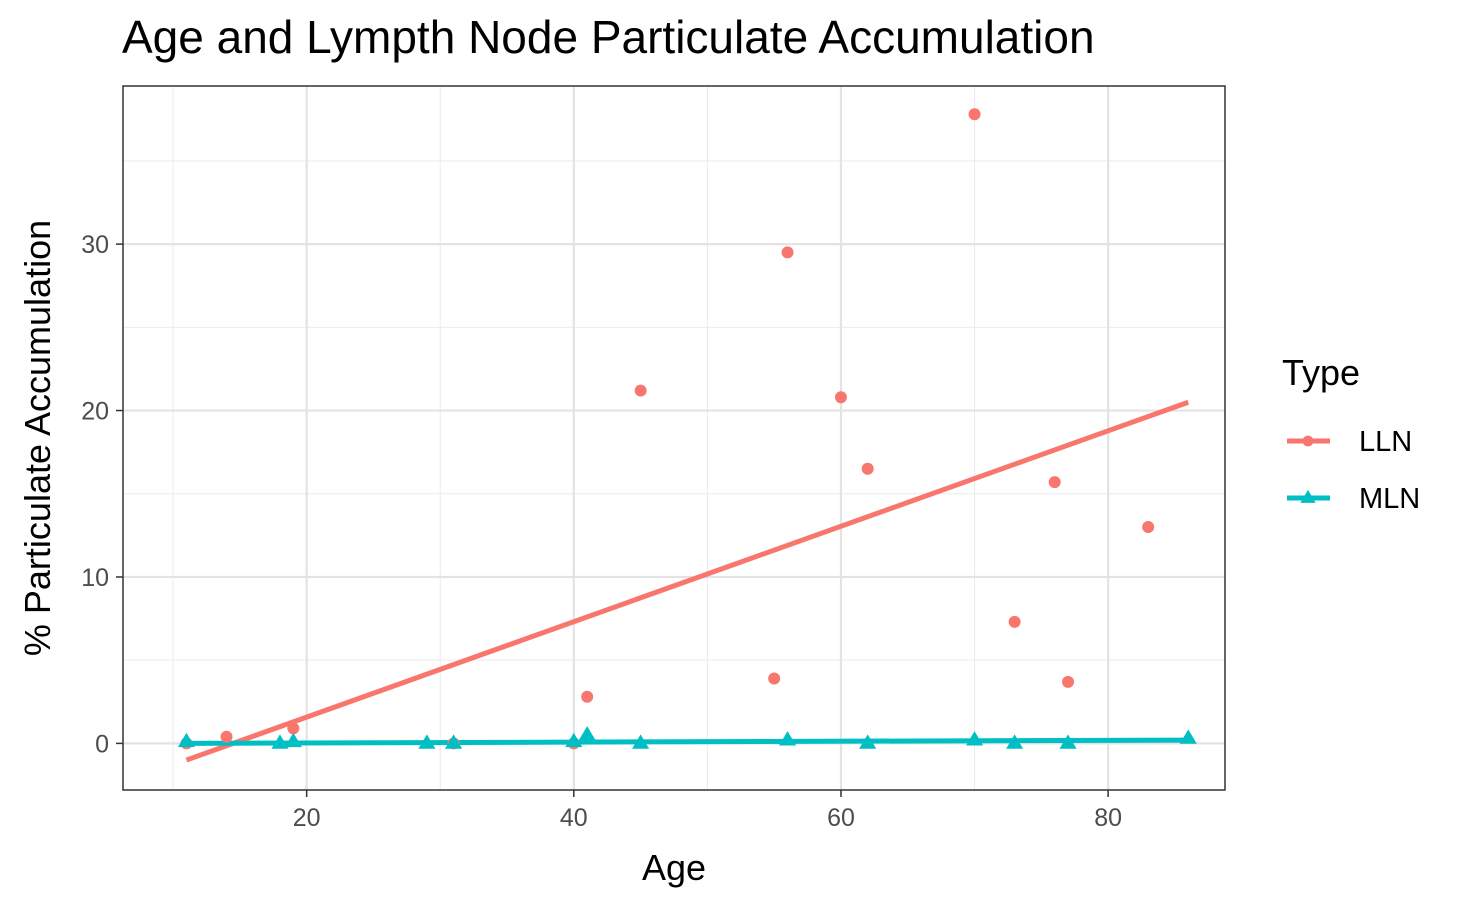 The image size is (1470, 908). What do you see at coordinates (1353, 470) in the screenshot?
I see `legend-items: LLN MLN` at bounding box center [1353, 470].